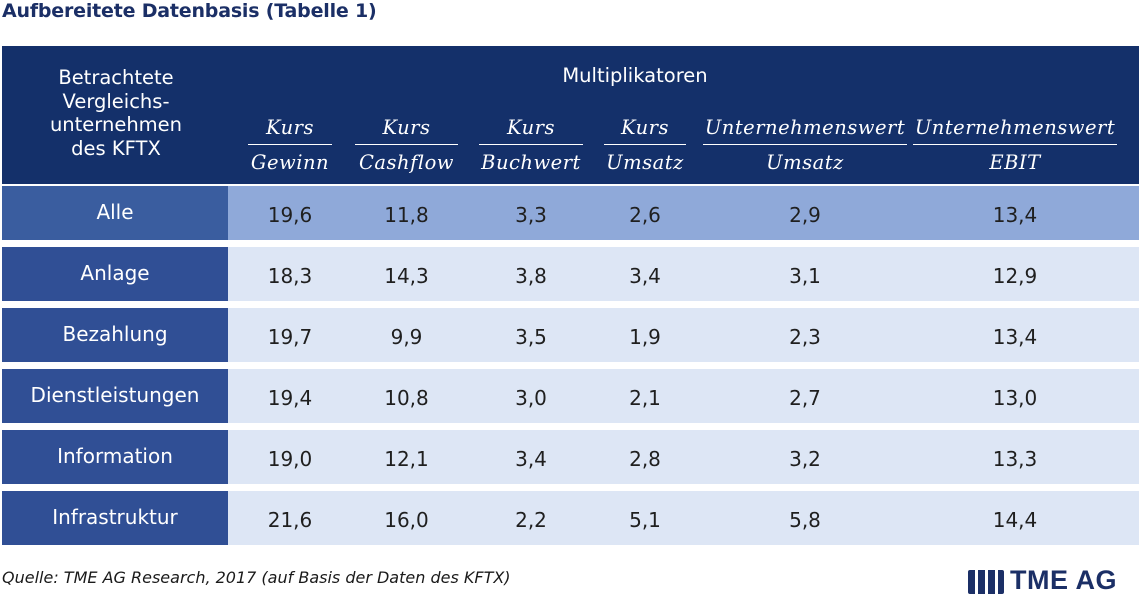 The width and height of the screenshot is (1140, 599). Describe the element at coordinates (645, 215) in the screenshot. I see `table-cell: 2,6` at that location.